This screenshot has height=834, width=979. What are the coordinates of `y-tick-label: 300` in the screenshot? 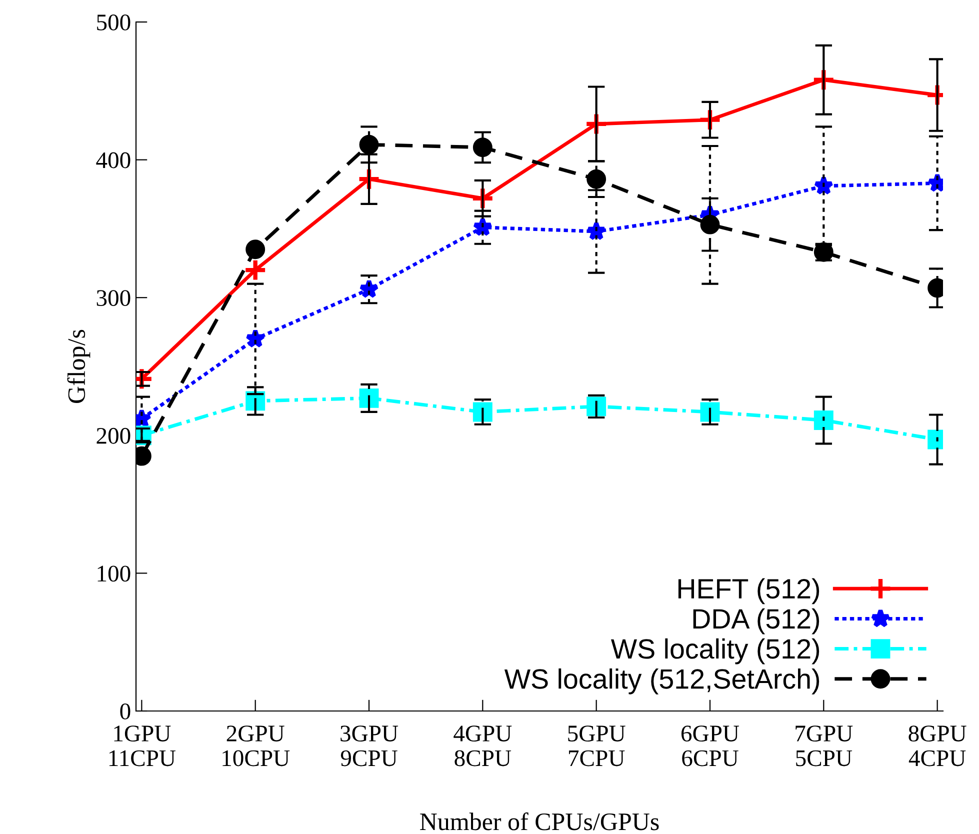 It's located at (113, 298).